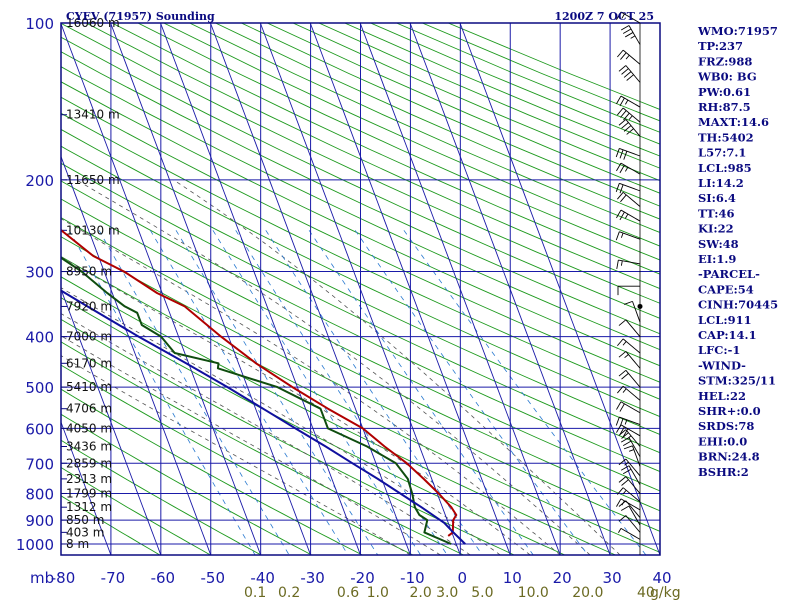  Describe the element at coordinates (729, 274) in the screenshot. I see `index-line: -PARCEL-` at that location.